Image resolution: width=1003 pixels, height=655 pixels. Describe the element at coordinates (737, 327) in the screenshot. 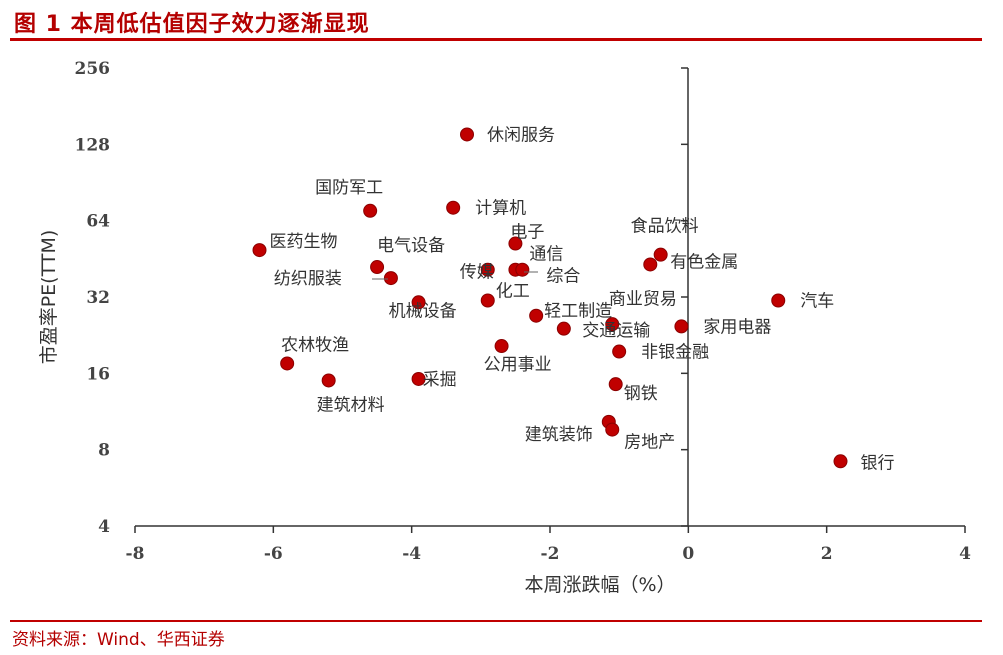

I see `point-label: 家用电器` at that location.